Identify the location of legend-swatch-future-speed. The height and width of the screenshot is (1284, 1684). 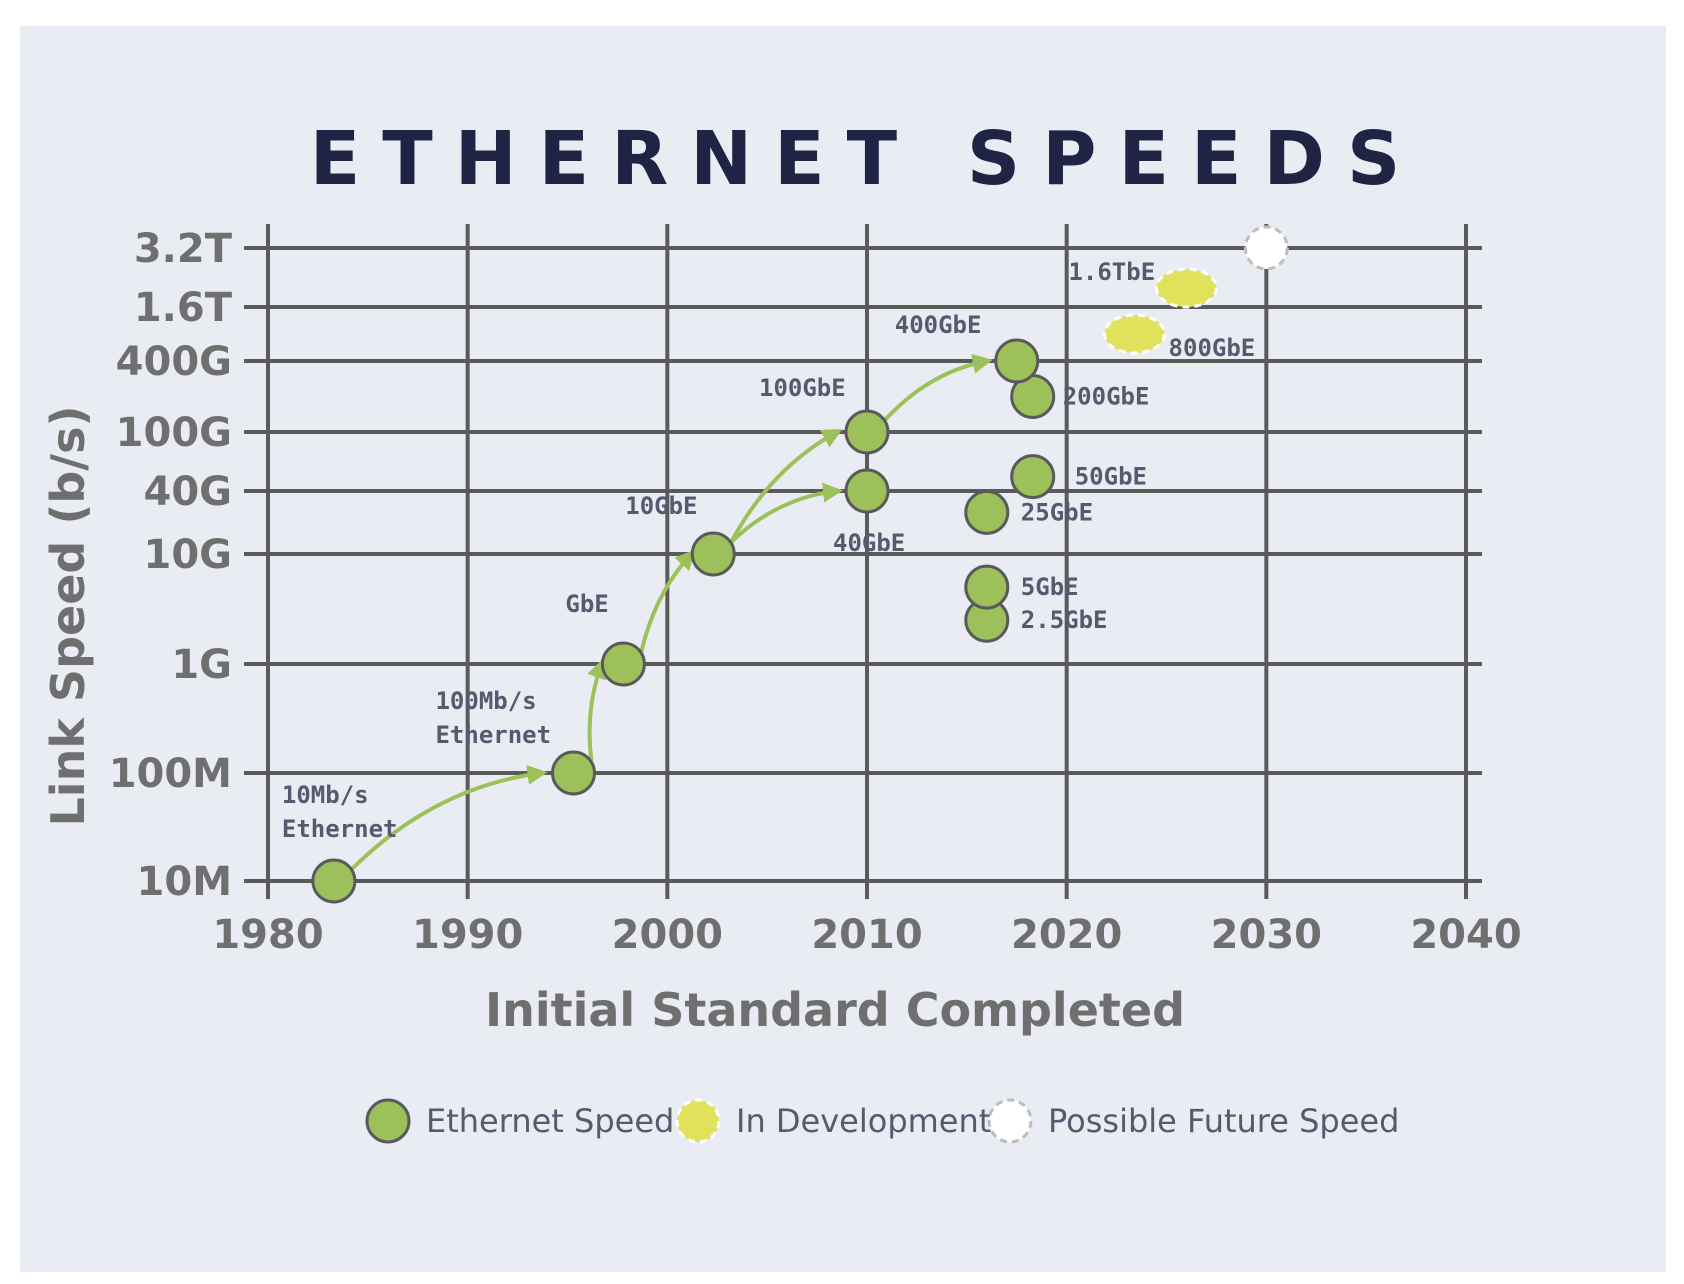
(1010, 1121).